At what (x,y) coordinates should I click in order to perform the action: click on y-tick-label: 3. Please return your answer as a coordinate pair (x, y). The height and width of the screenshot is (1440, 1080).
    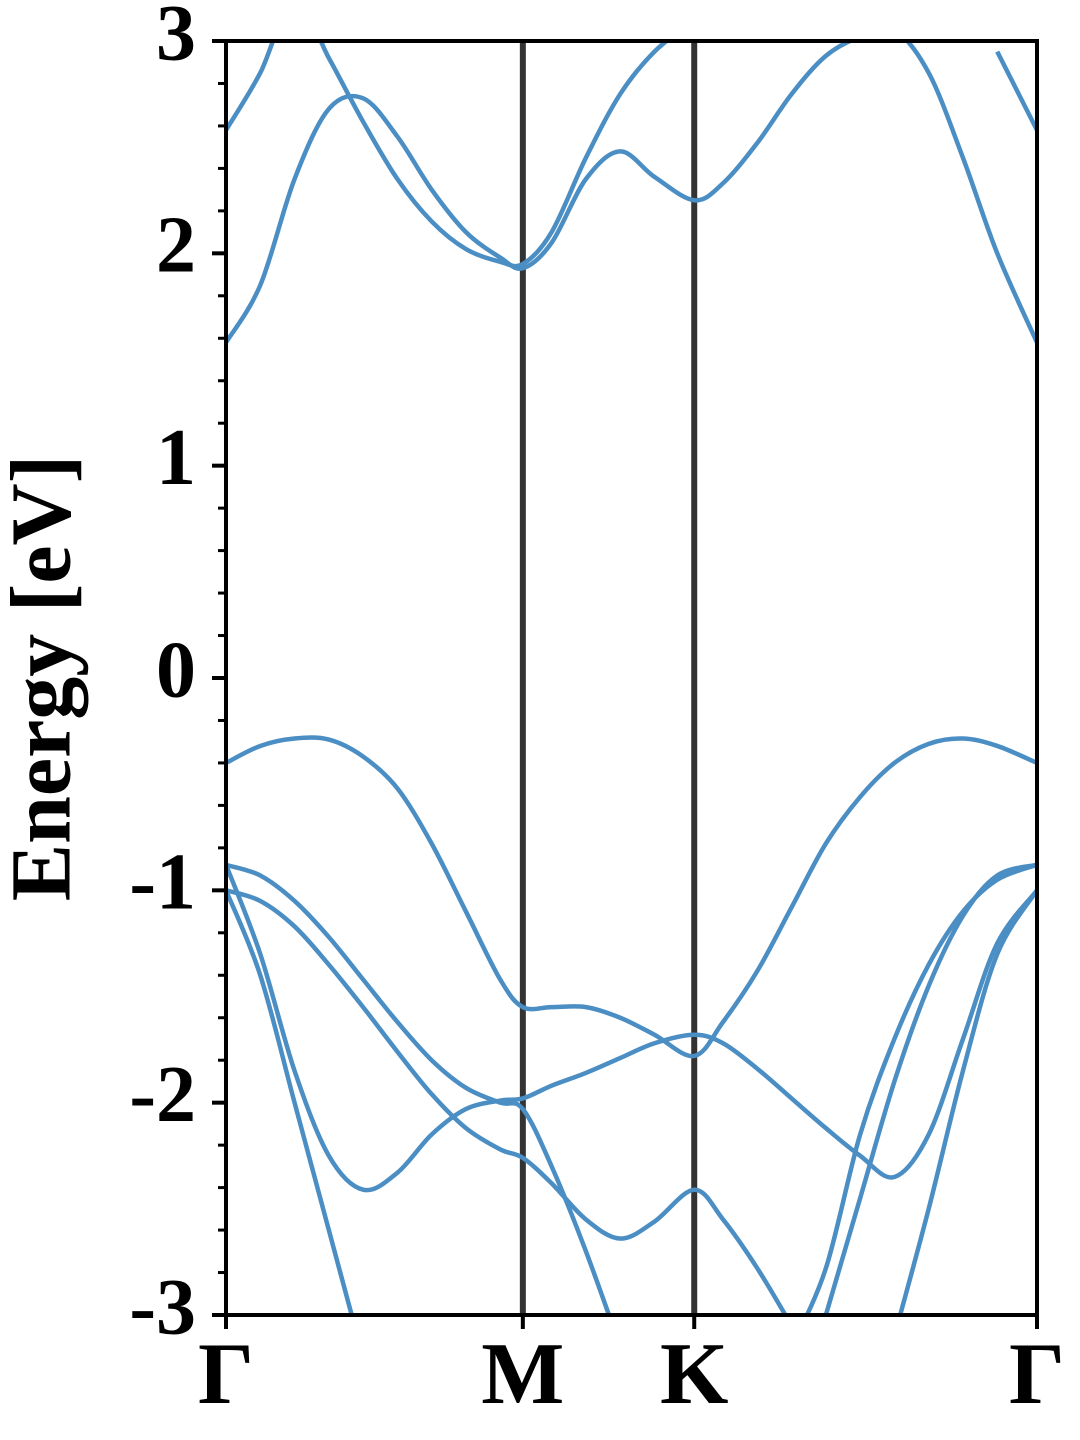
    Looking at the image, I should click on (176, 38).